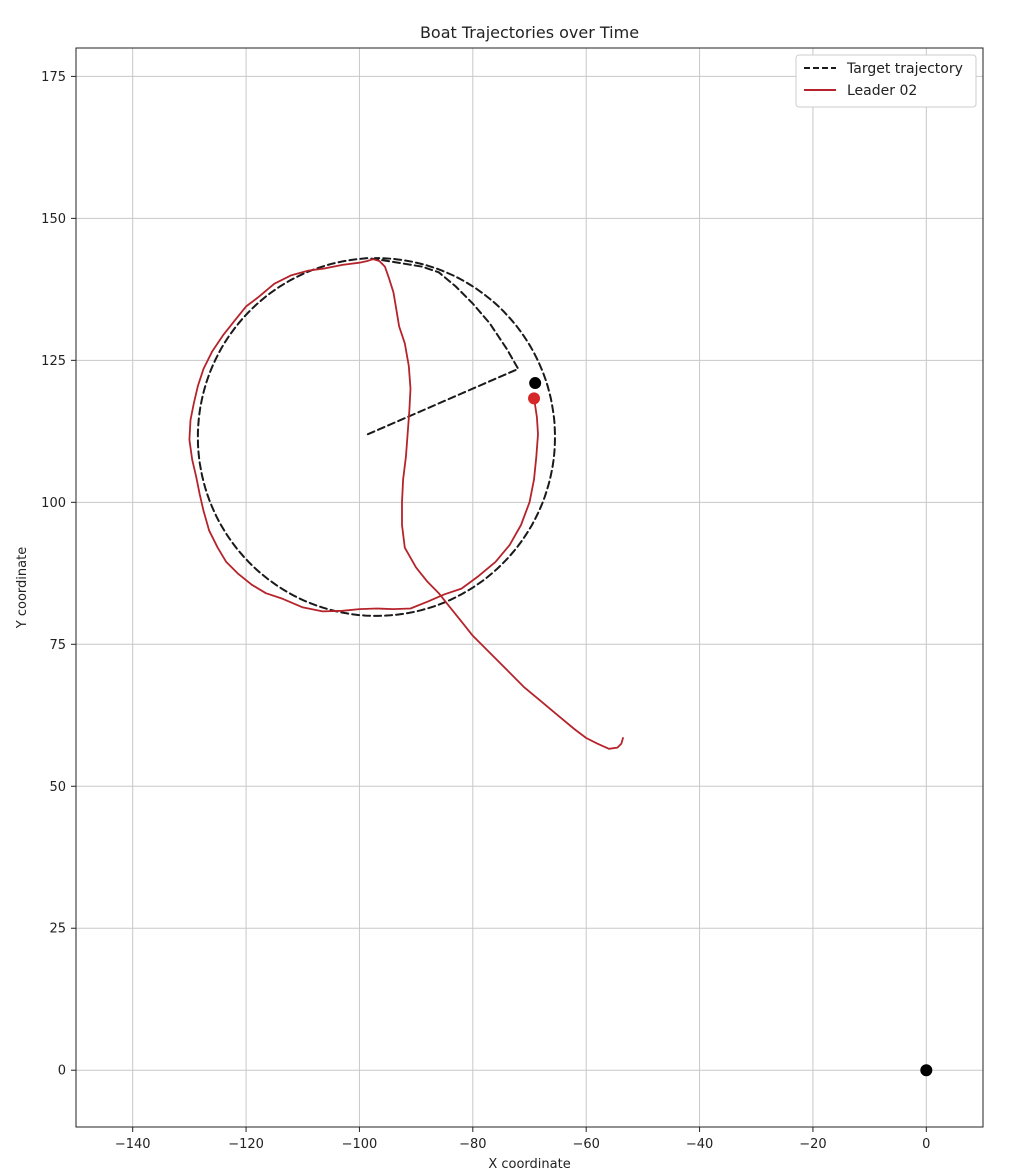  What do you see at coordinates (62, 1071) in the screenshot?
I see `y-tick-label: 0` at bounding box center [62, 1071].